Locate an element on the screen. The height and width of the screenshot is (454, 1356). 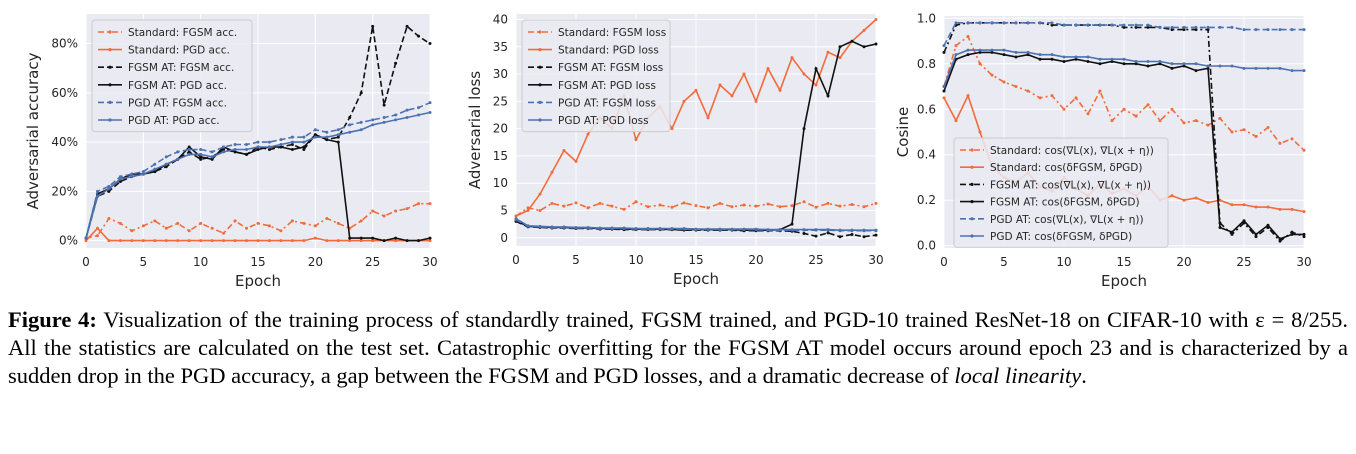
y-tick-label: 0.6 is located at coordinates (926, 109).